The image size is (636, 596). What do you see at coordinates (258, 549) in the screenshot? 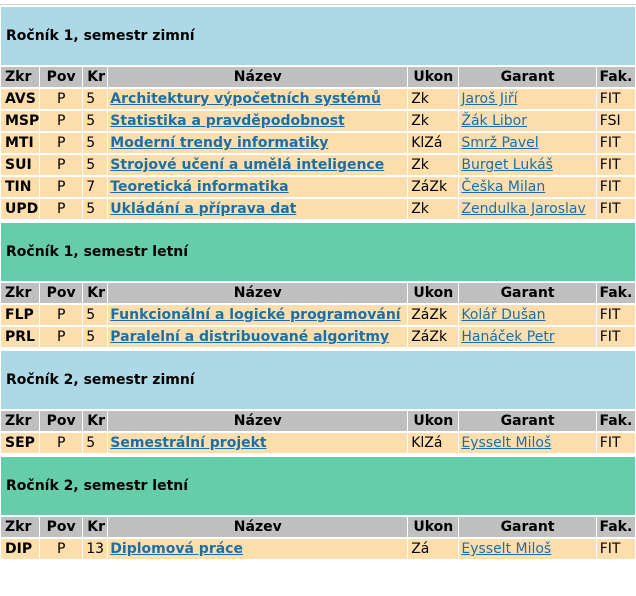
I see `course-name-cell: Diplomová práce` at bounding box center [258, 549].